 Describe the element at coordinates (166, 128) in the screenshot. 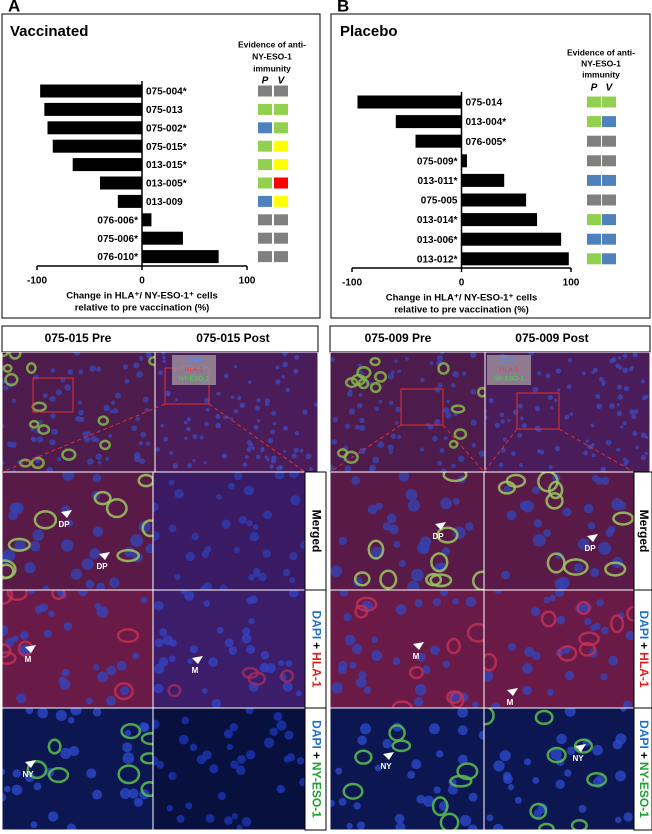

I see `category-label: 075-002*` at that location.